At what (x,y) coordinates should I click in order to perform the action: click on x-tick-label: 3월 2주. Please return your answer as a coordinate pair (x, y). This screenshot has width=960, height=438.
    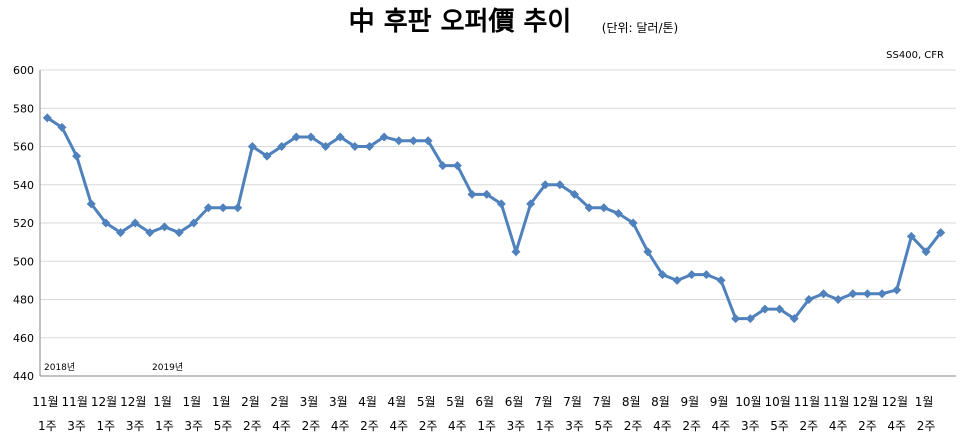
    Looking at the image, I should click on (311, 414).